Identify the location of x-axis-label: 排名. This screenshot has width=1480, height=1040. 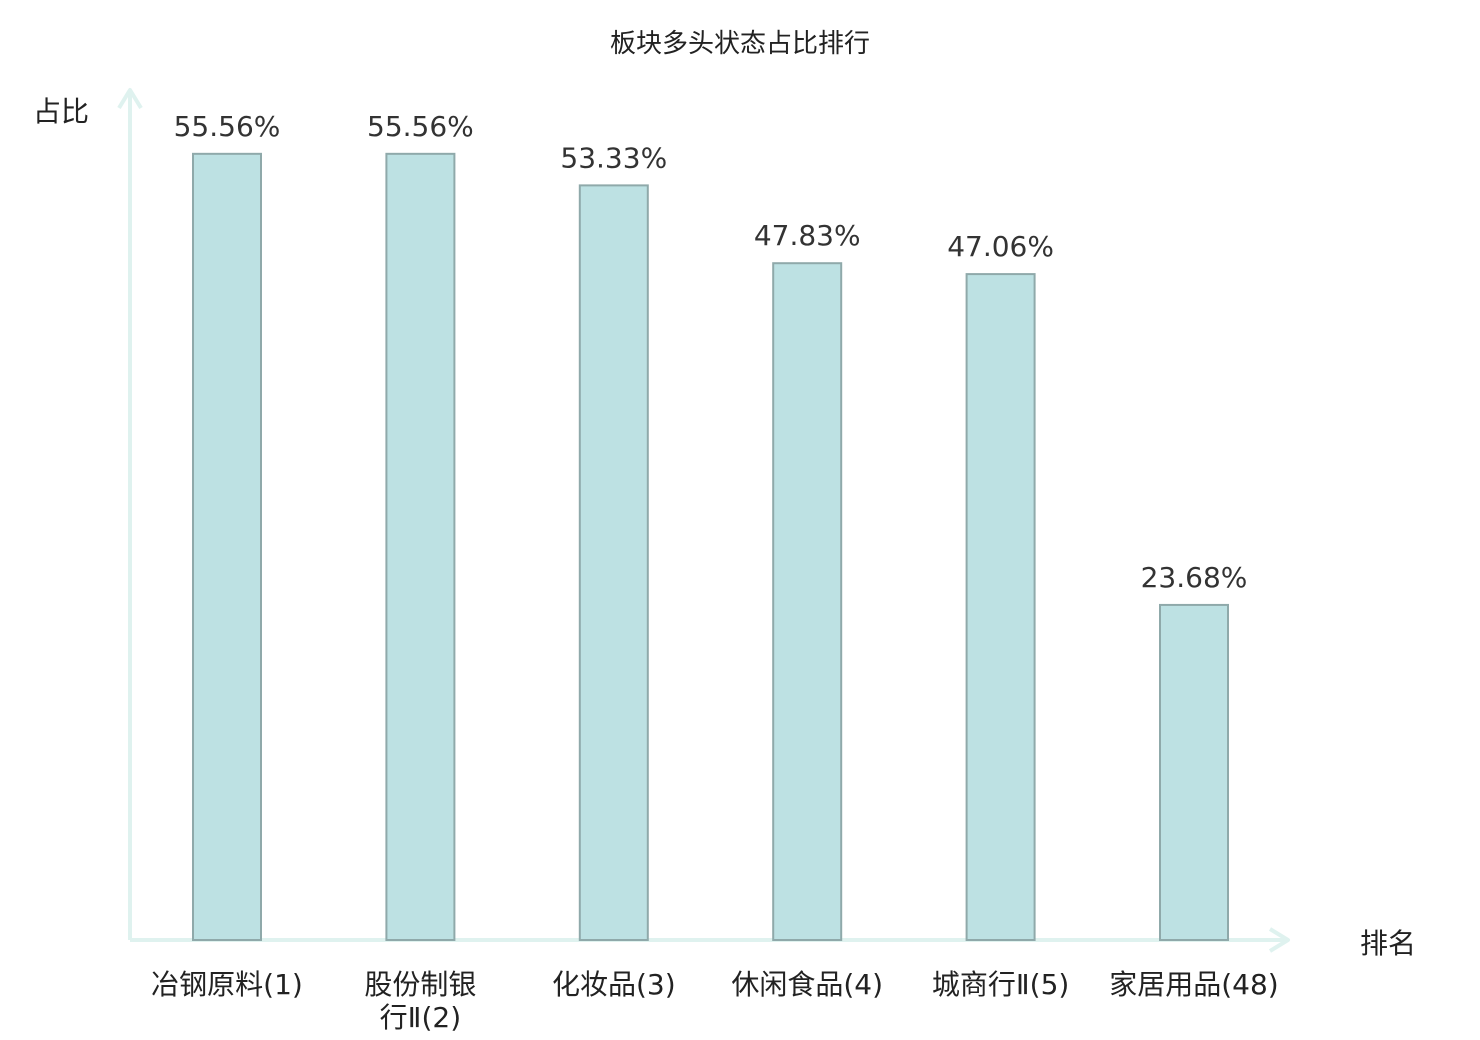
(1388, 943).